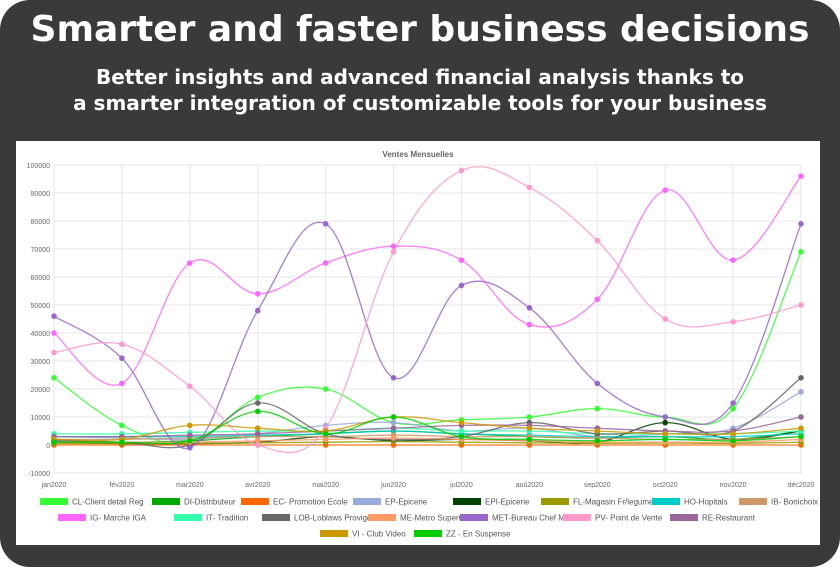  What do you see at coordinates (211, 517) in the screenshot?
I see `legend-item: IT- Tradition` at bounding box center [211, 517].